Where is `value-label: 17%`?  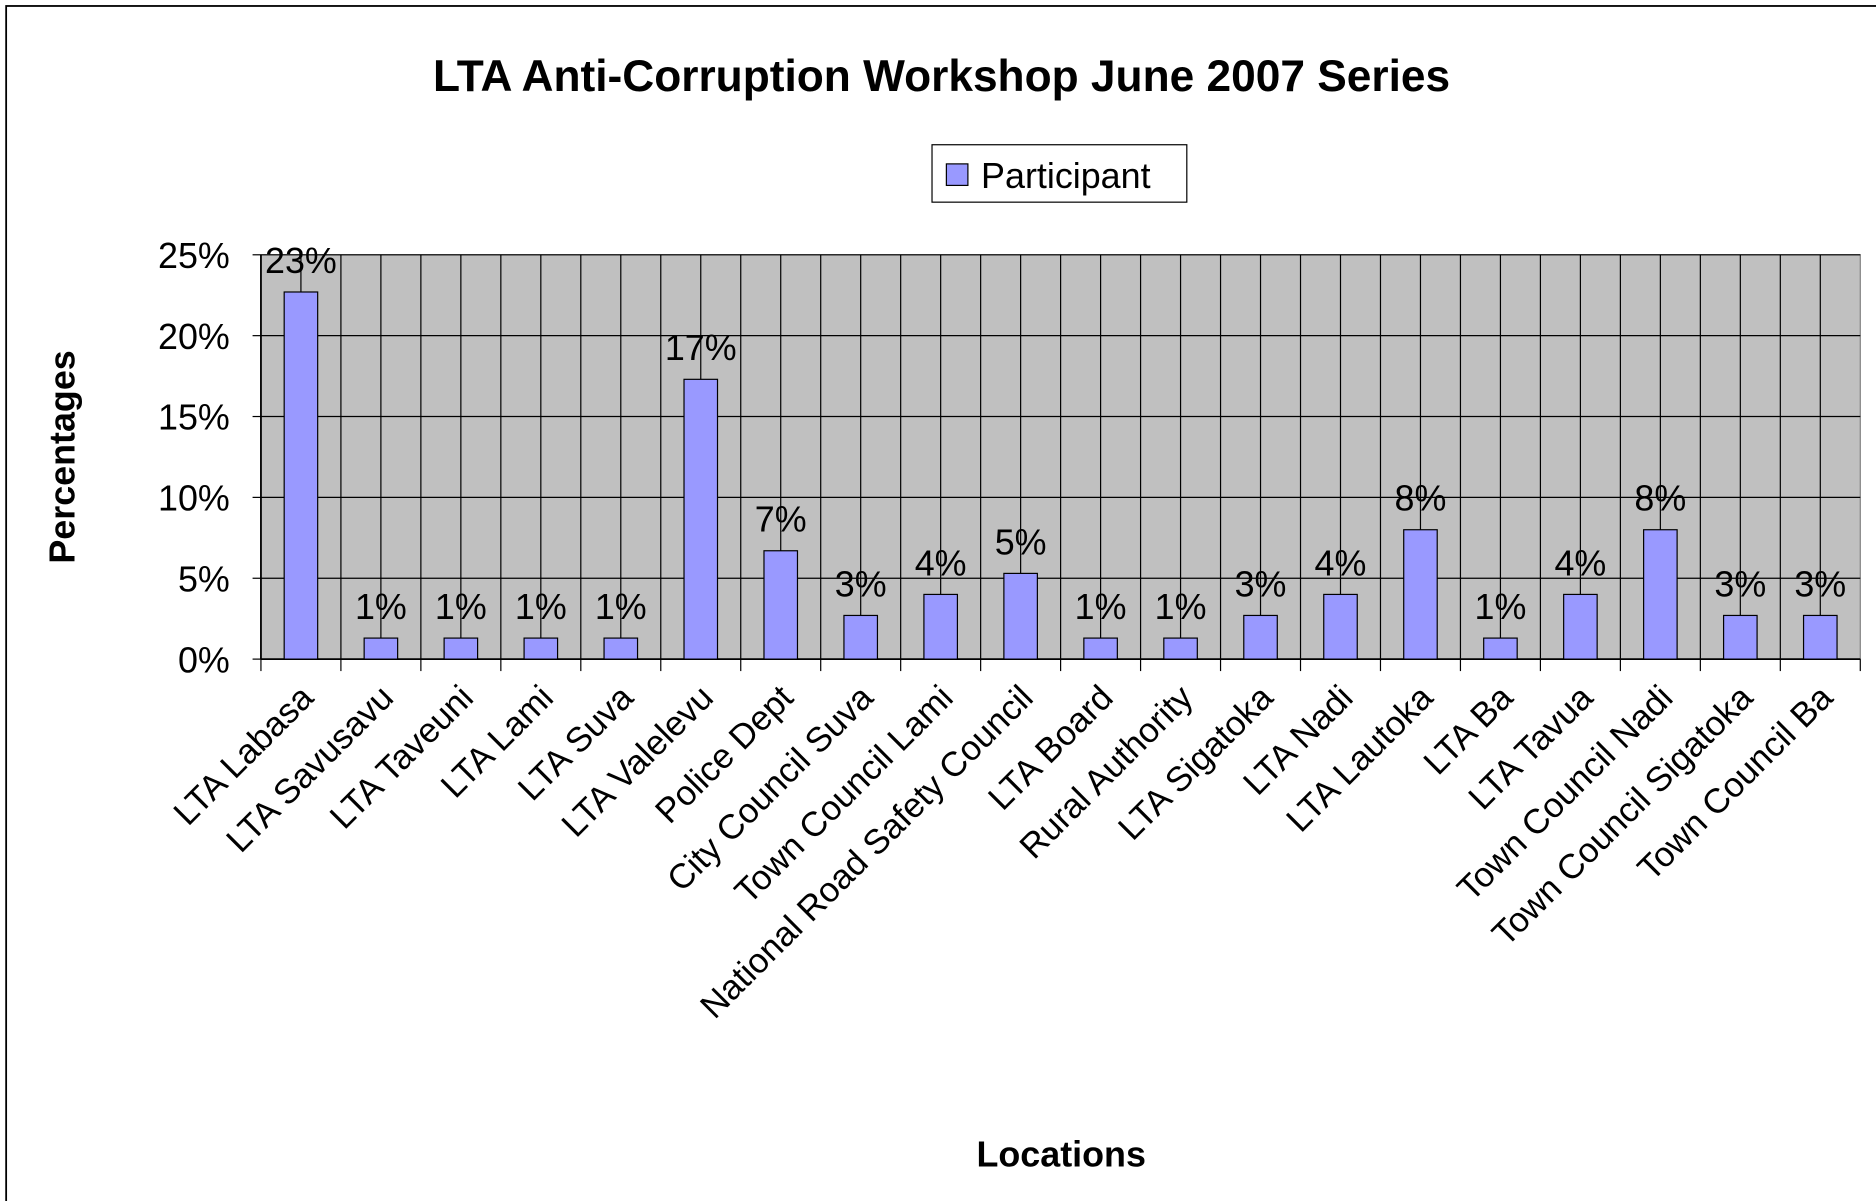 value-label: 17% is located at coordinates (701, 348).